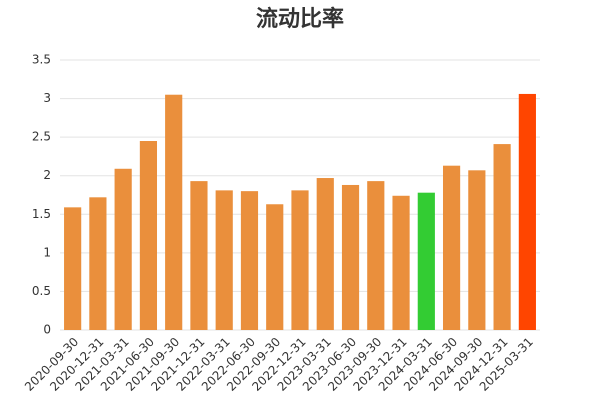 The width and height of the screenshot is (600, 400). I want to click on y-tick-label: 3, so click(47, 98).